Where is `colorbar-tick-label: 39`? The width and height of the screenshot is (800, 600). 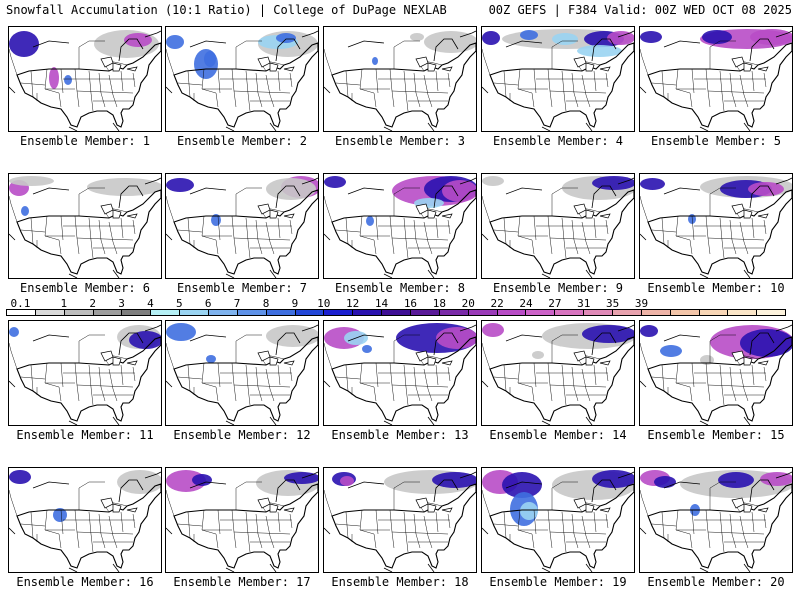
colorbar-tick-label: 39 is located at coordinates (641, 303).